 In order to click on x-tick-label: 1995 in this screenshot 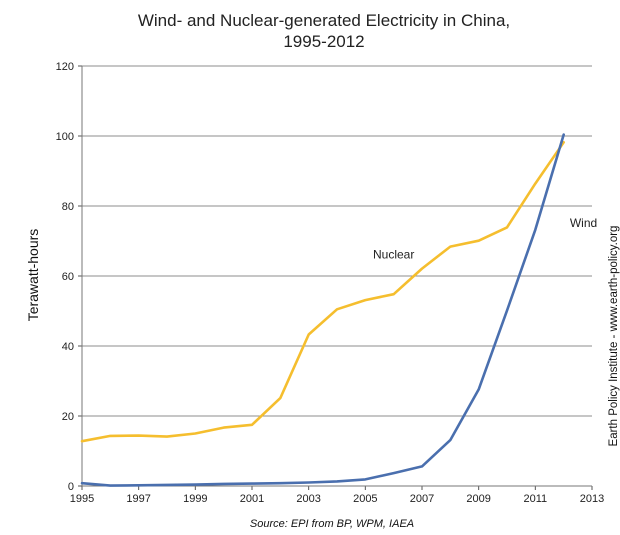, I will do `click(82, 499)`.